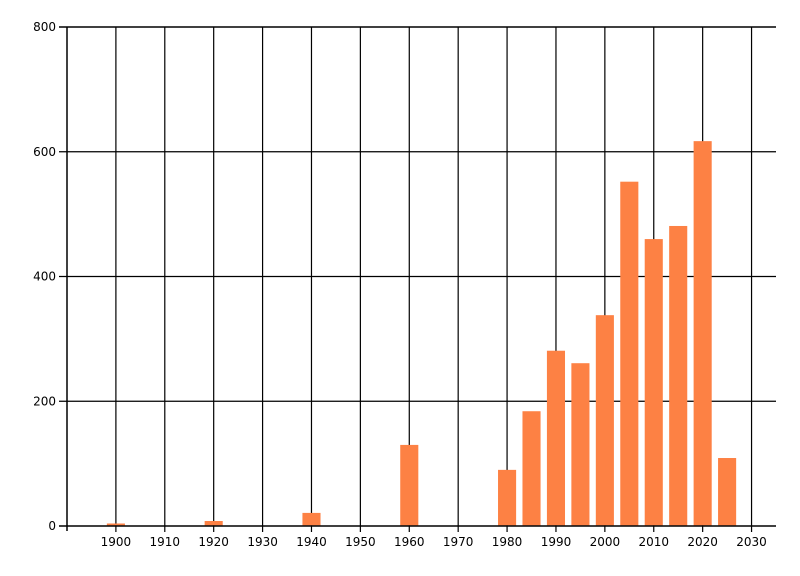 The width and height of the screenshot is (800, 576). I want to click on x-axis-tick-label-1920: 1920, so click(213, 542).